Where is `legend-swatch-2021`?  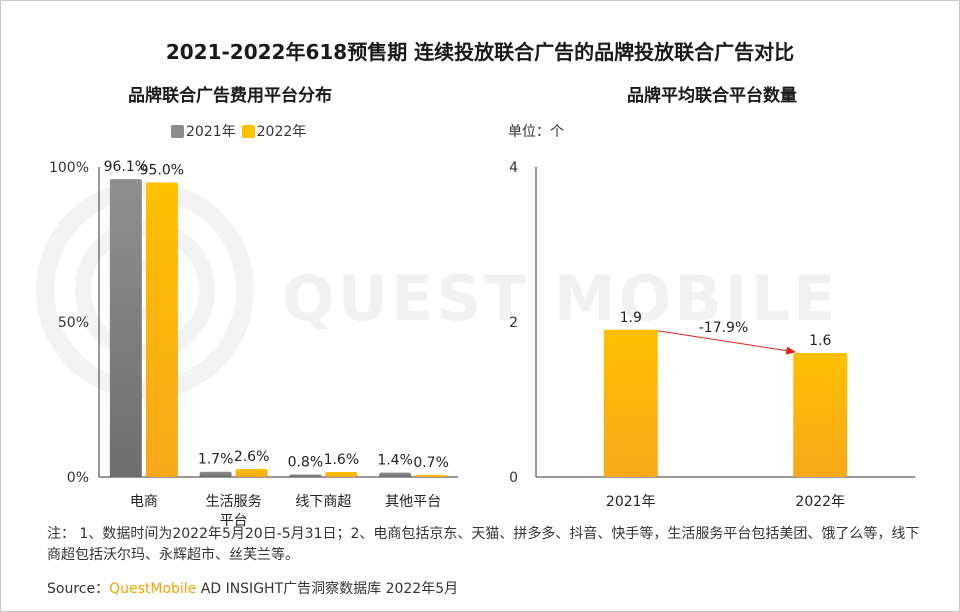
legend-swatch-2021 is located at coordinates (177, 131).